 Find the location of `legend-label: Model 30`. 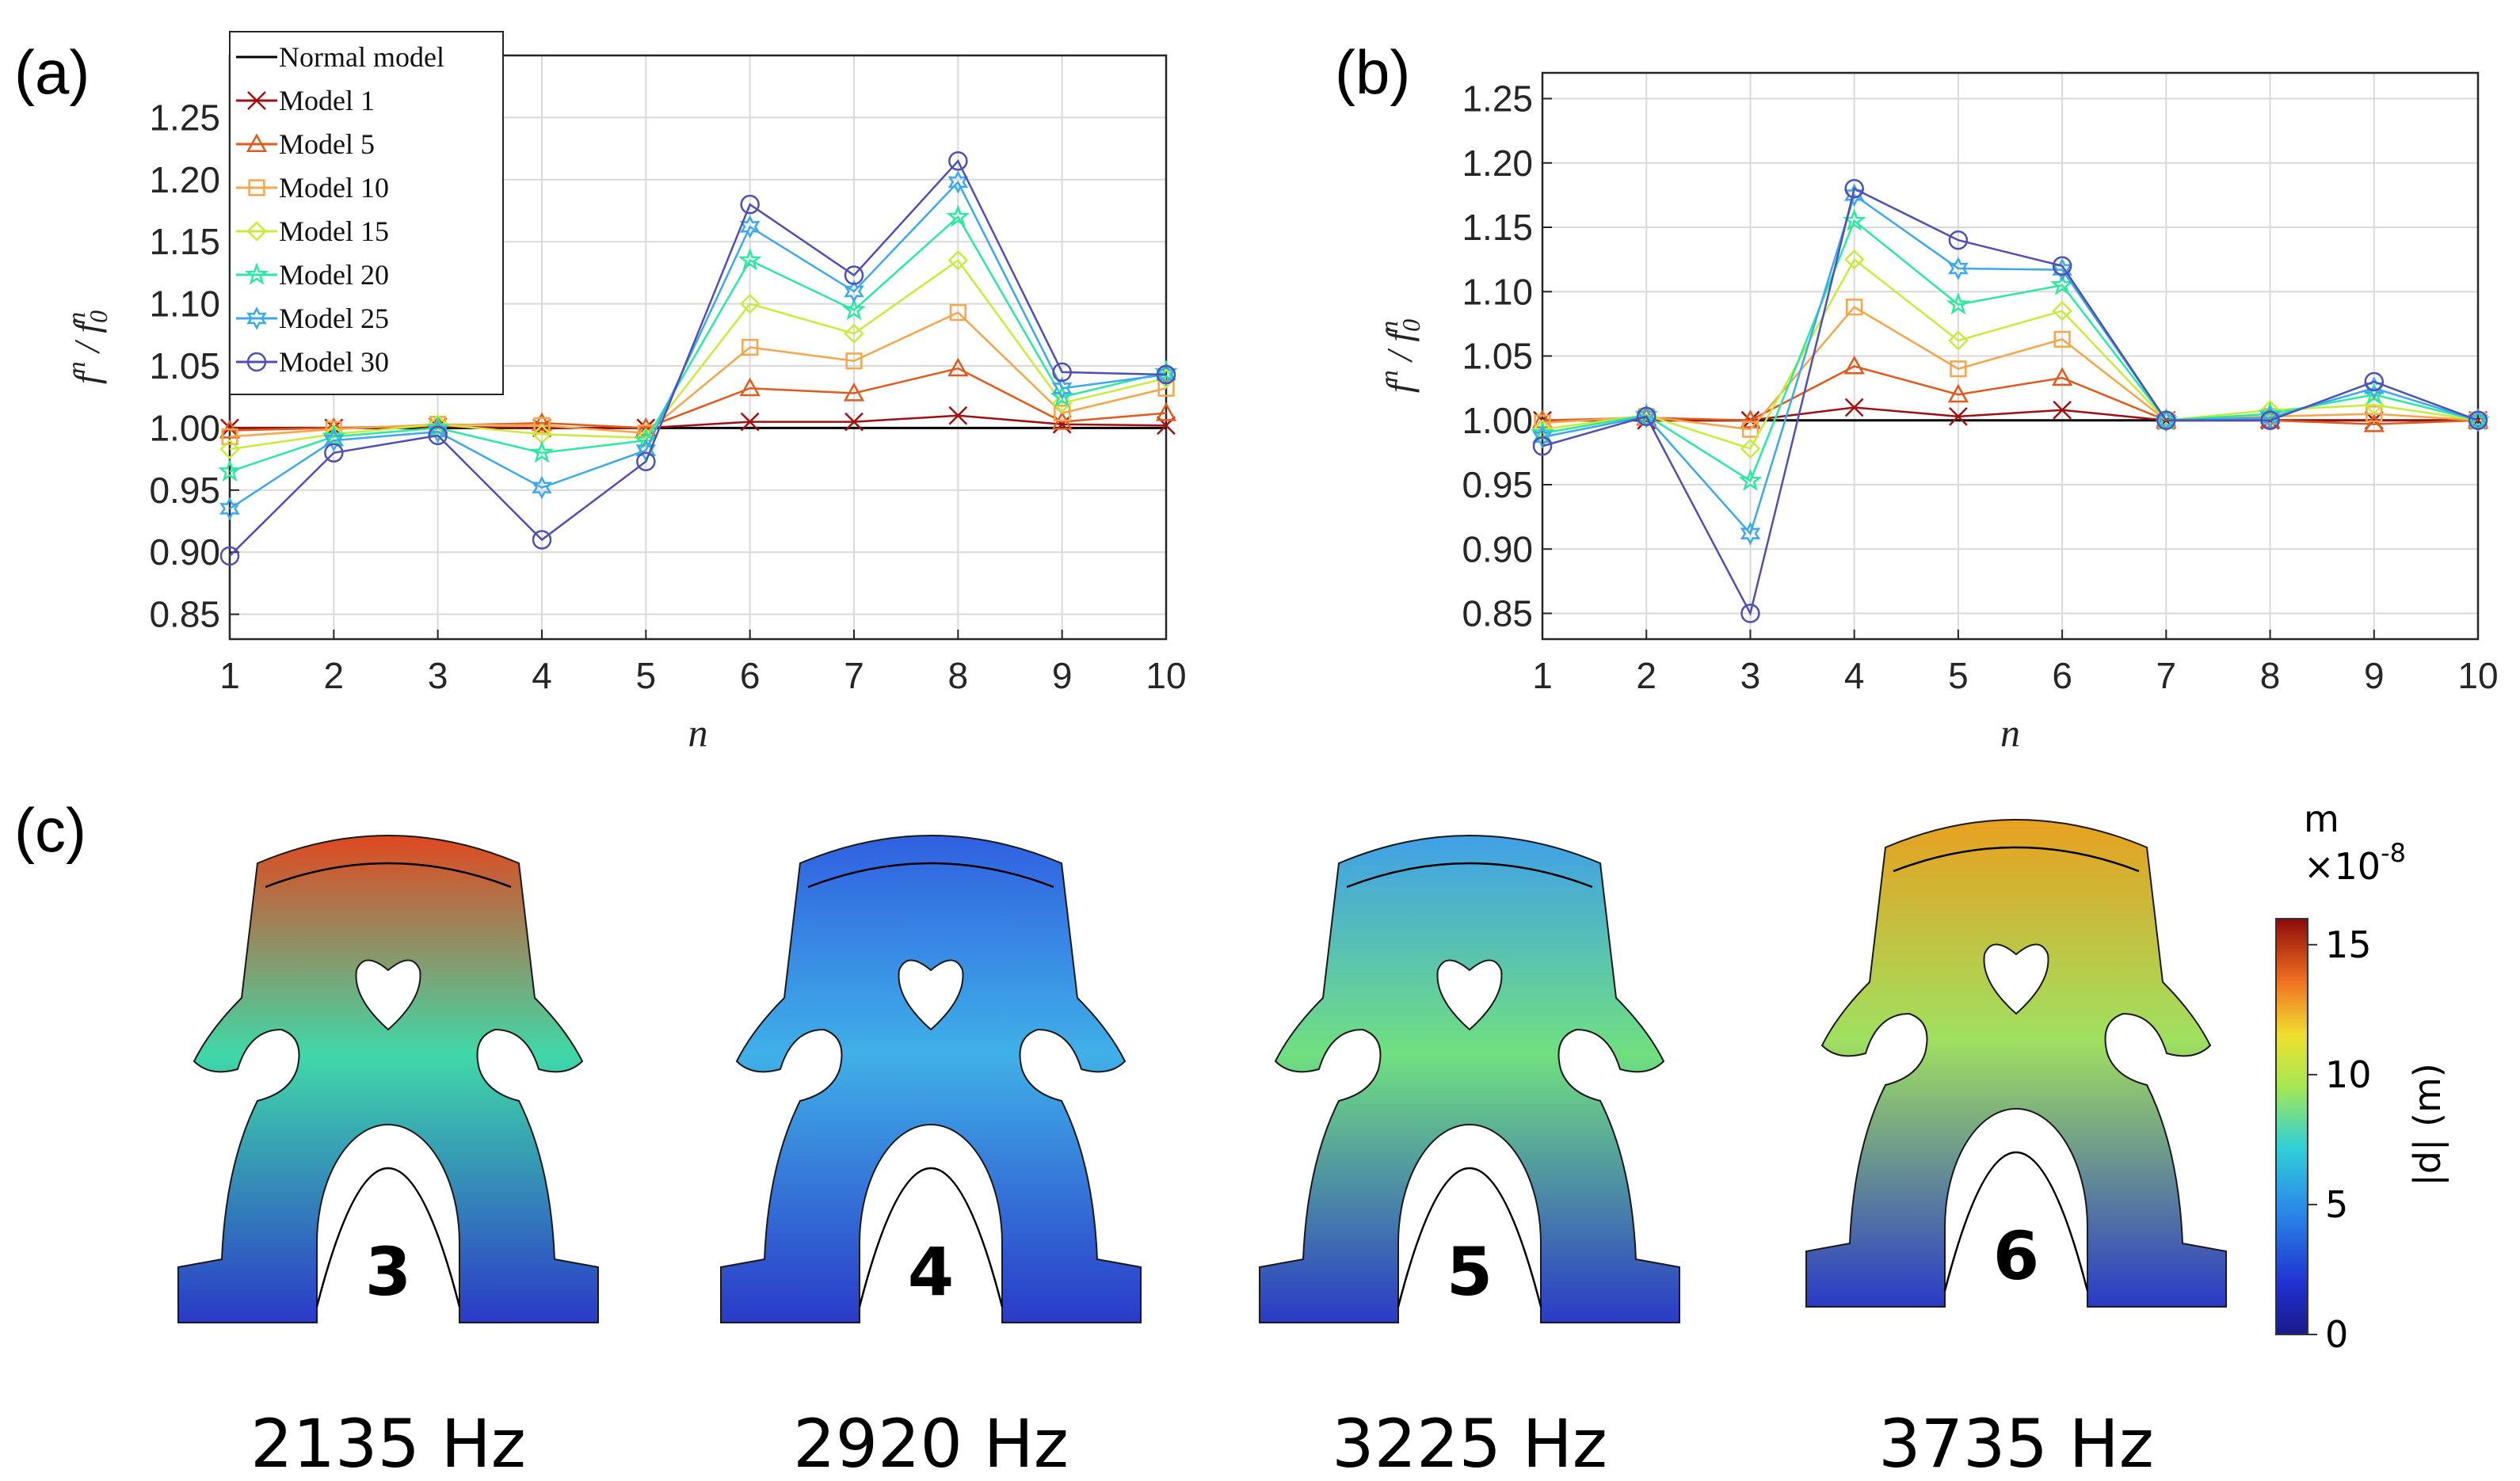

legend-label: Model 30 is located at coordinates (334, 362).